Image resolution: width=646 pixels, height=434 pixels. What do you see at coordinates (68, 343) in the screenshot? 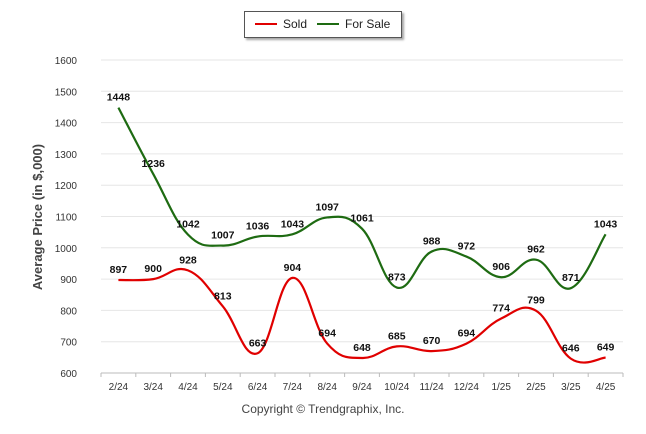
I see `y-tick-label: 700` at bounding box center [68, 343].